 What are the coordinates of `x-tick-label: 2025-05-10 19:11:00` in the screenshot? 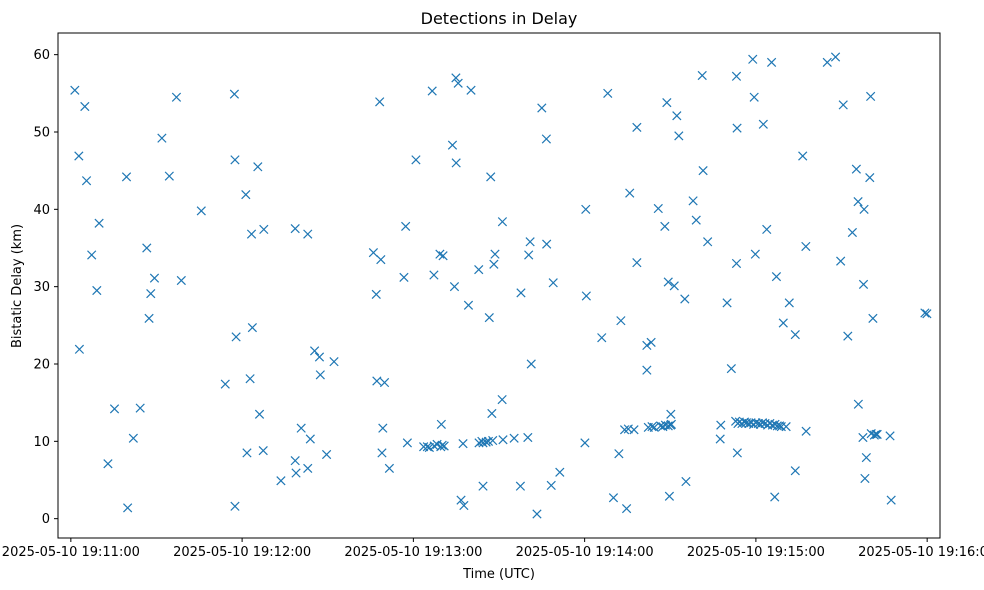 It's located at (71, 552).